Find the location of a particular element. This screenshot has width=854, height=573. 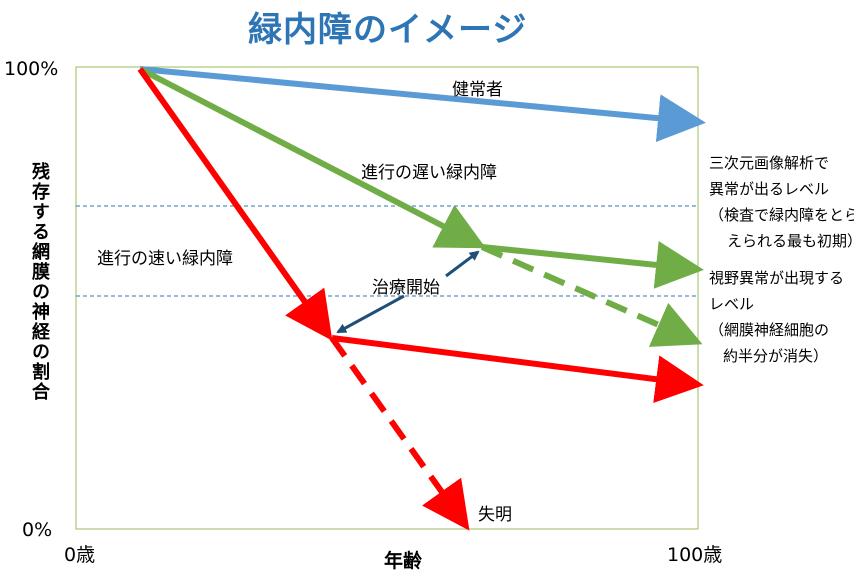

fast-glaucoma-arrow is located at coordinates (235, 204).